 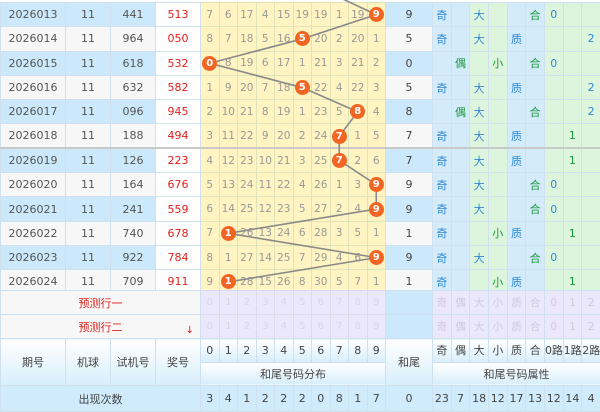 What do you see at coordinates (302, 257) in the screenshot?
I see `miss-count-cell: 7` at bounding box center [302, 257].